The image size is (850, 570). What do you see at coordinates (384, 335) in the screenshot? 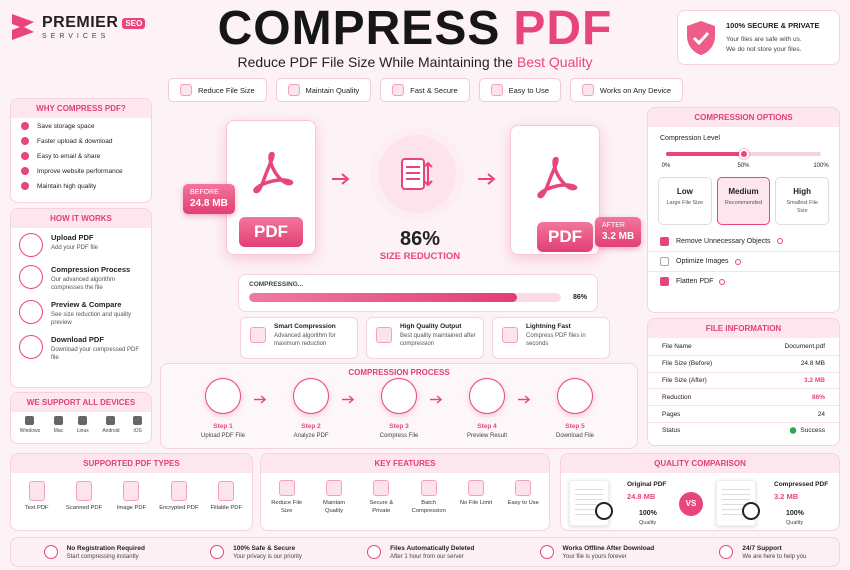
I see `highlight-icon` at bounding box center [384, 335].